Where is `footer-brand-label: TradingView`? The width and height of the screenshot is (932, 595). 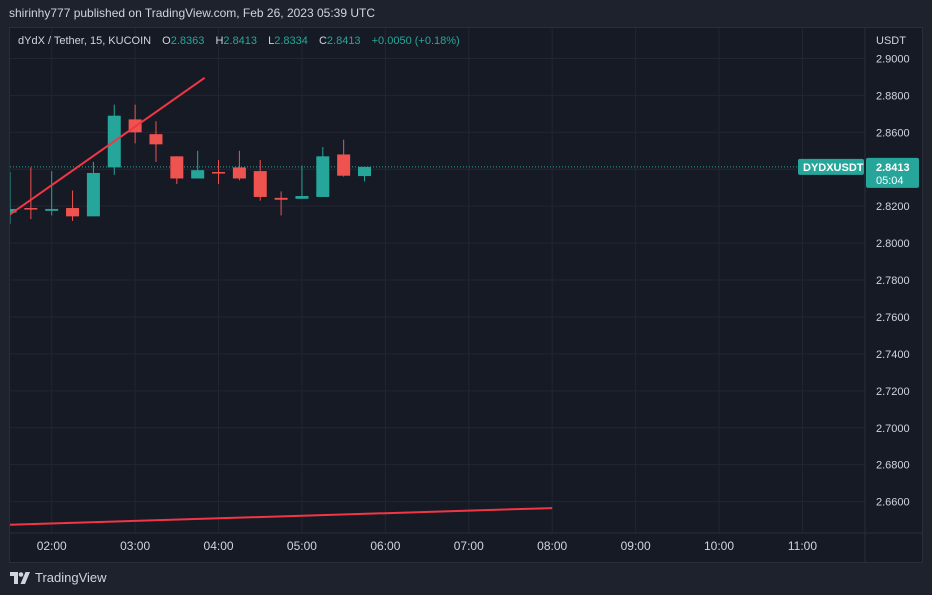 footer-brand-label: TradingView is located at coordinates (71, 577).